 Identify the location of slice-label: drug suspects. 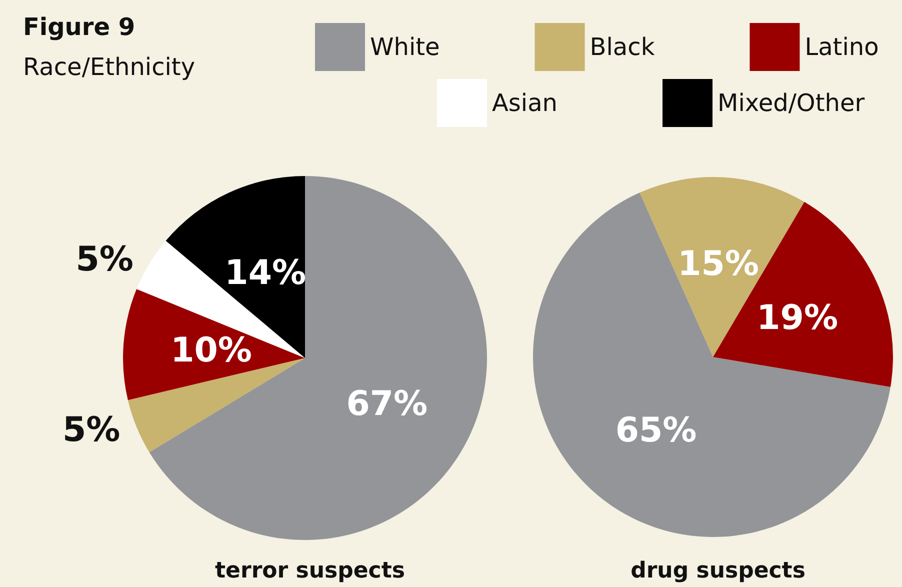
(718, 571).